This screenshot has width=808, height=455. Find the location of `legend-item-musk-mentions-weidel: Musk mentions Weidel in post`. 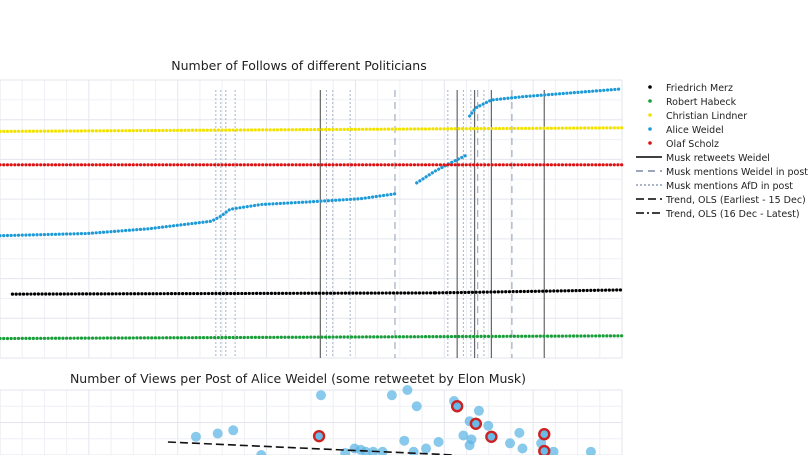

legend-item-musk-mentions-weidel: Musk mentions Weidel in post is located at coordinates (722, 172).